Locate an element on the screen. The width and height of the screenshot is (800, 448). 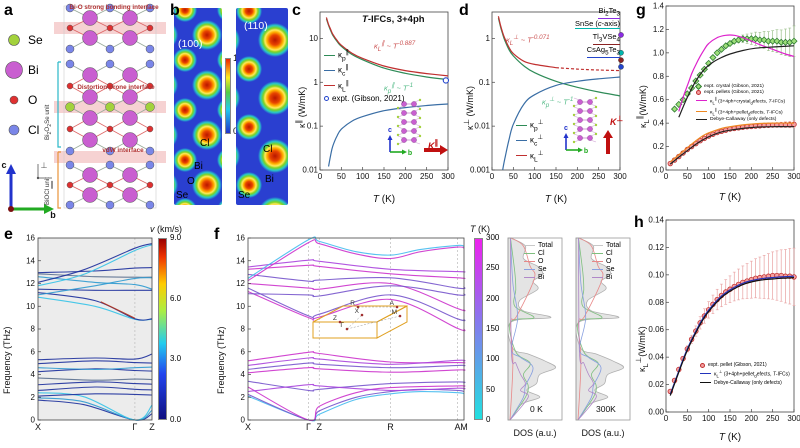
annotation-kp-power-law: κp∥ ~ T-1 is located at coordinates (399, 88).